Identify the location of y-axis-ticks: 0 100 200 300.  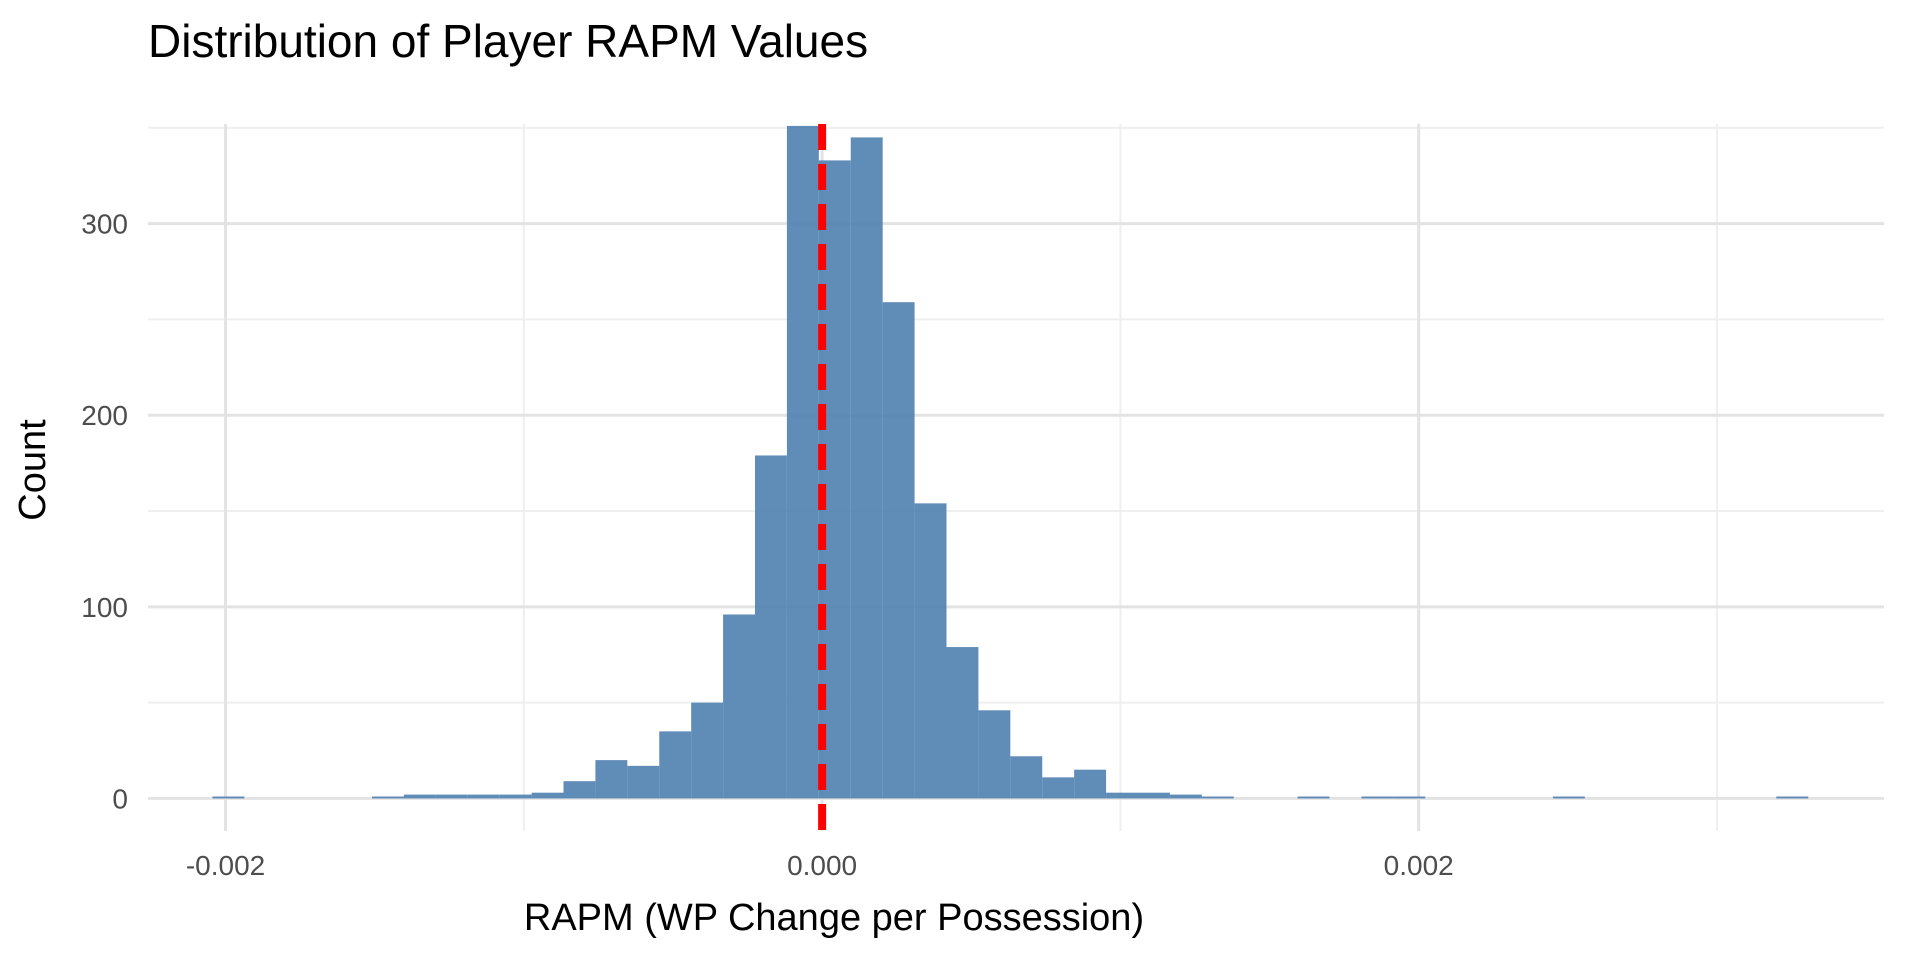
(104, 512).